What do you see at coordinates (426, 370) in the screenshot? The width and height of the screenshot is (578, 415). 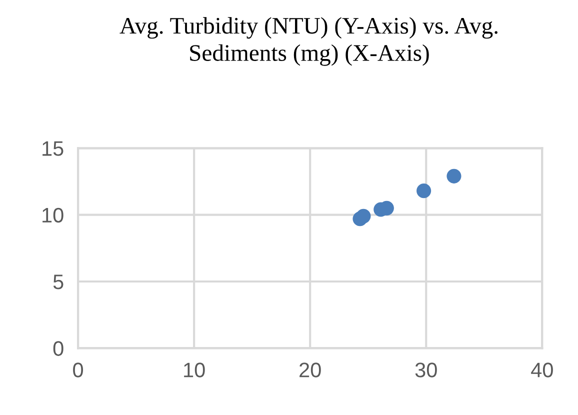 I see `x-tick-label: 30` at bounding box center [426, 370].